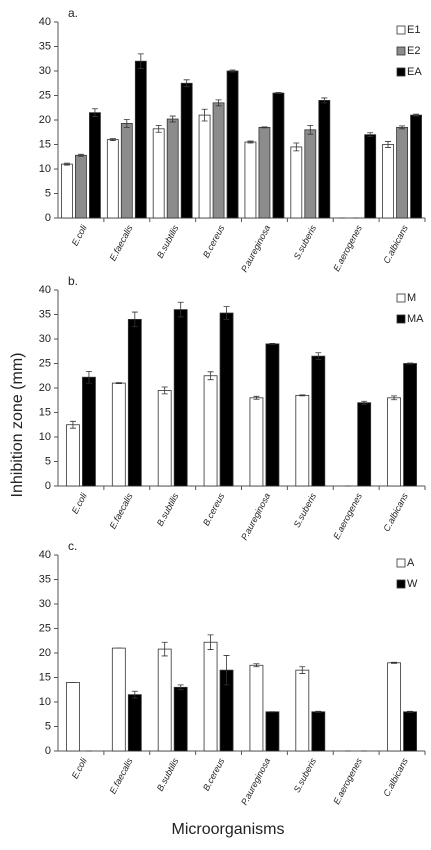 This screenshot has height=850, width=431. I want to click on x-tick-label: B.subtilis, so click(168, 241).